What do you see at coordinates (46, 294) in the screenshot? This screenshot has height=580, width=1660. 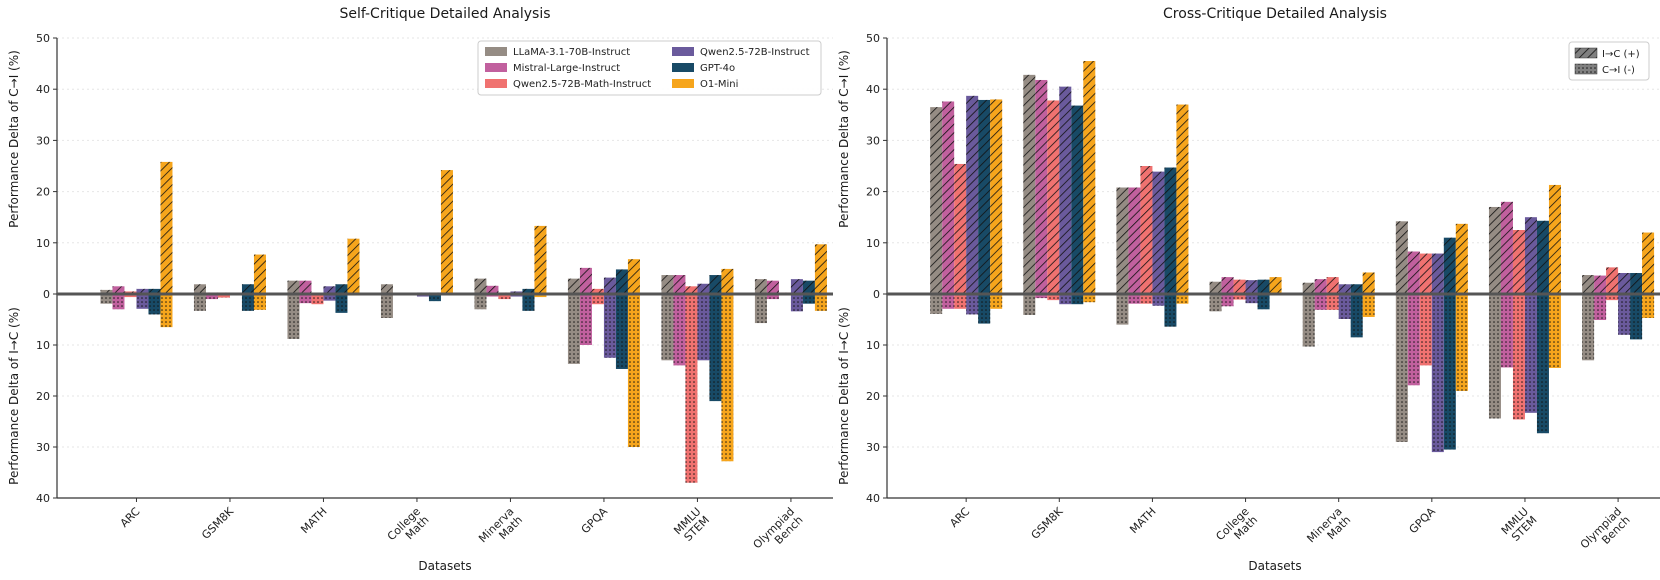 I see `y-tick-label: 0` at bounding box center [46, 294].